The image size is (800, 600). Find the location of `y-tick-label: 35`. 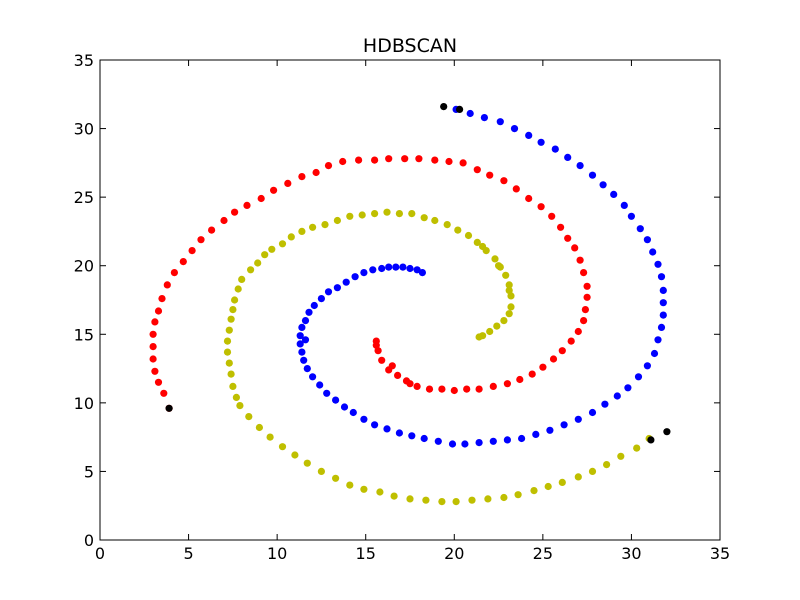

y-tick-label: 35 is located at coordinates (84, 60).